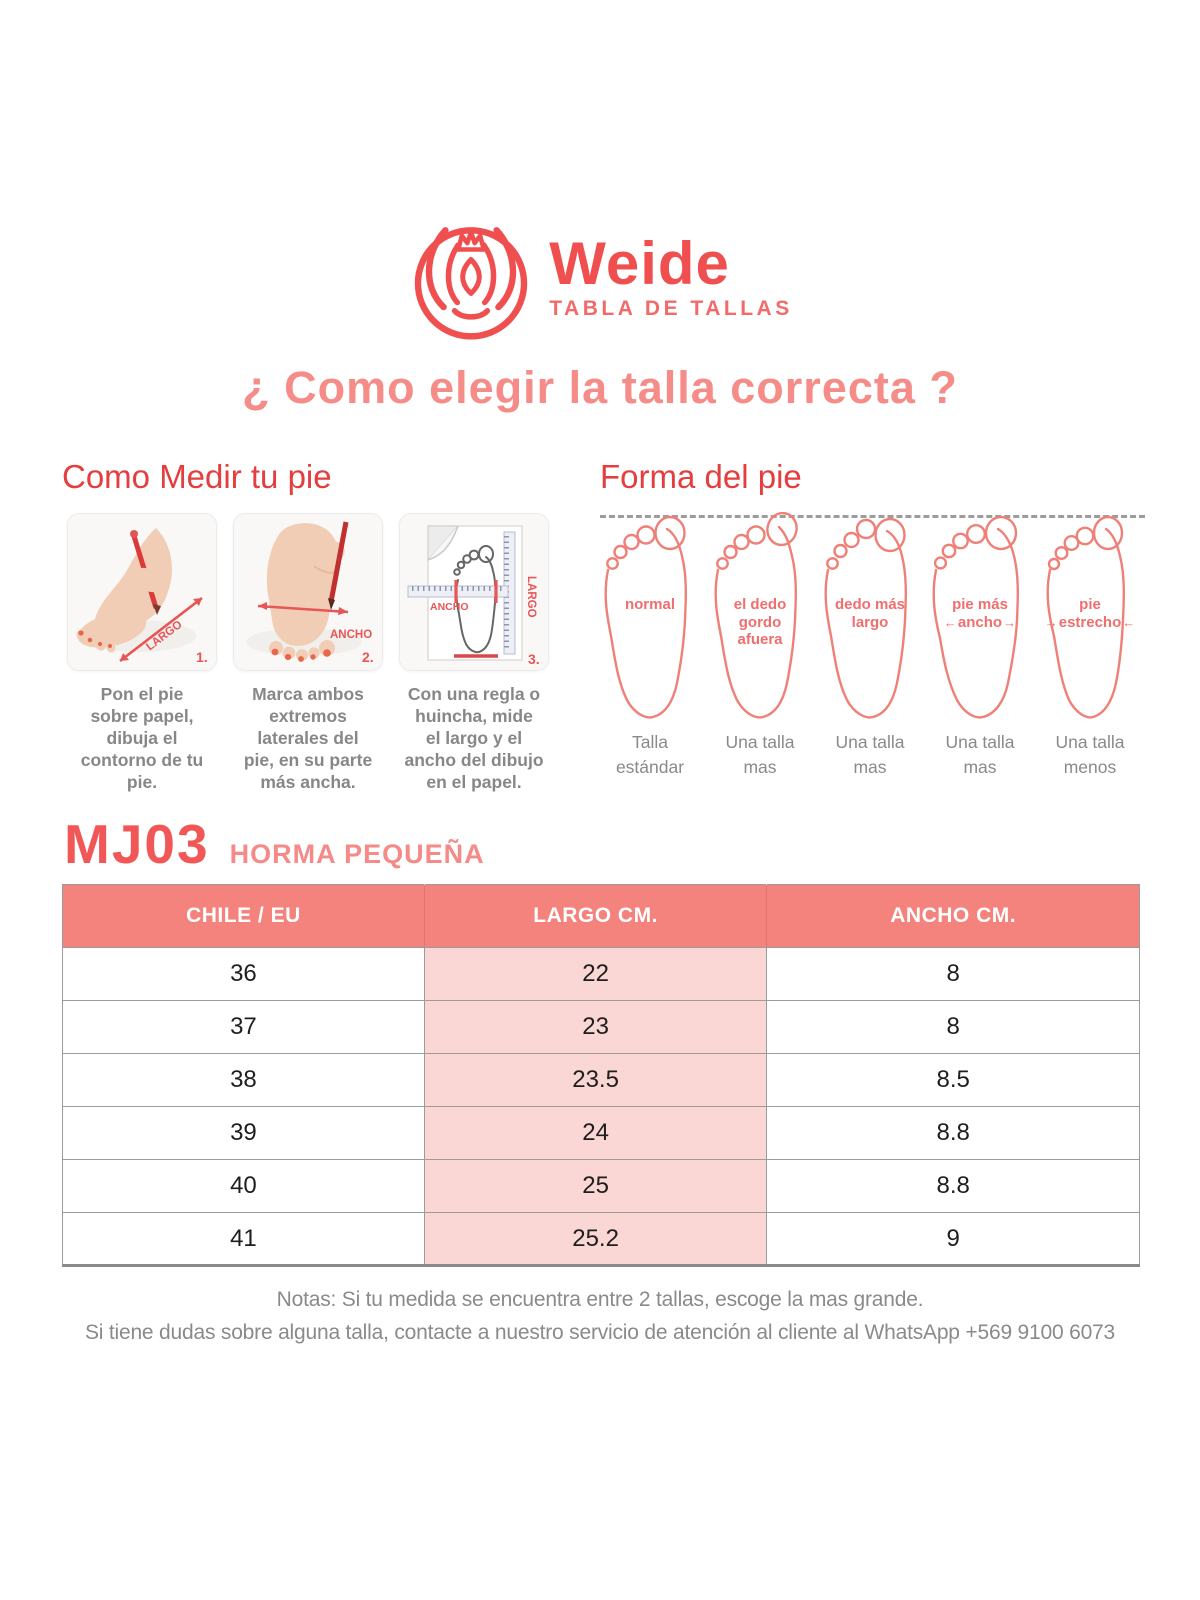 The width and height of the screenshot is (1200, 1600). What do you see at coordinates (671, 308) in the screenshot?
I see `brand-subtitle: TABLA DE TALLAS` at bounding box center [671, 308].